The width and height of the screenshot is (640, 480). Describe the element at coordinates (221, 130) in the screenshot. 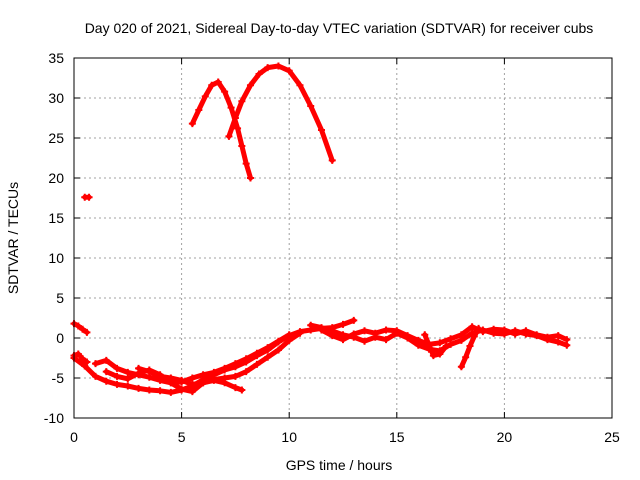

I see `series-arc-a` at that location.